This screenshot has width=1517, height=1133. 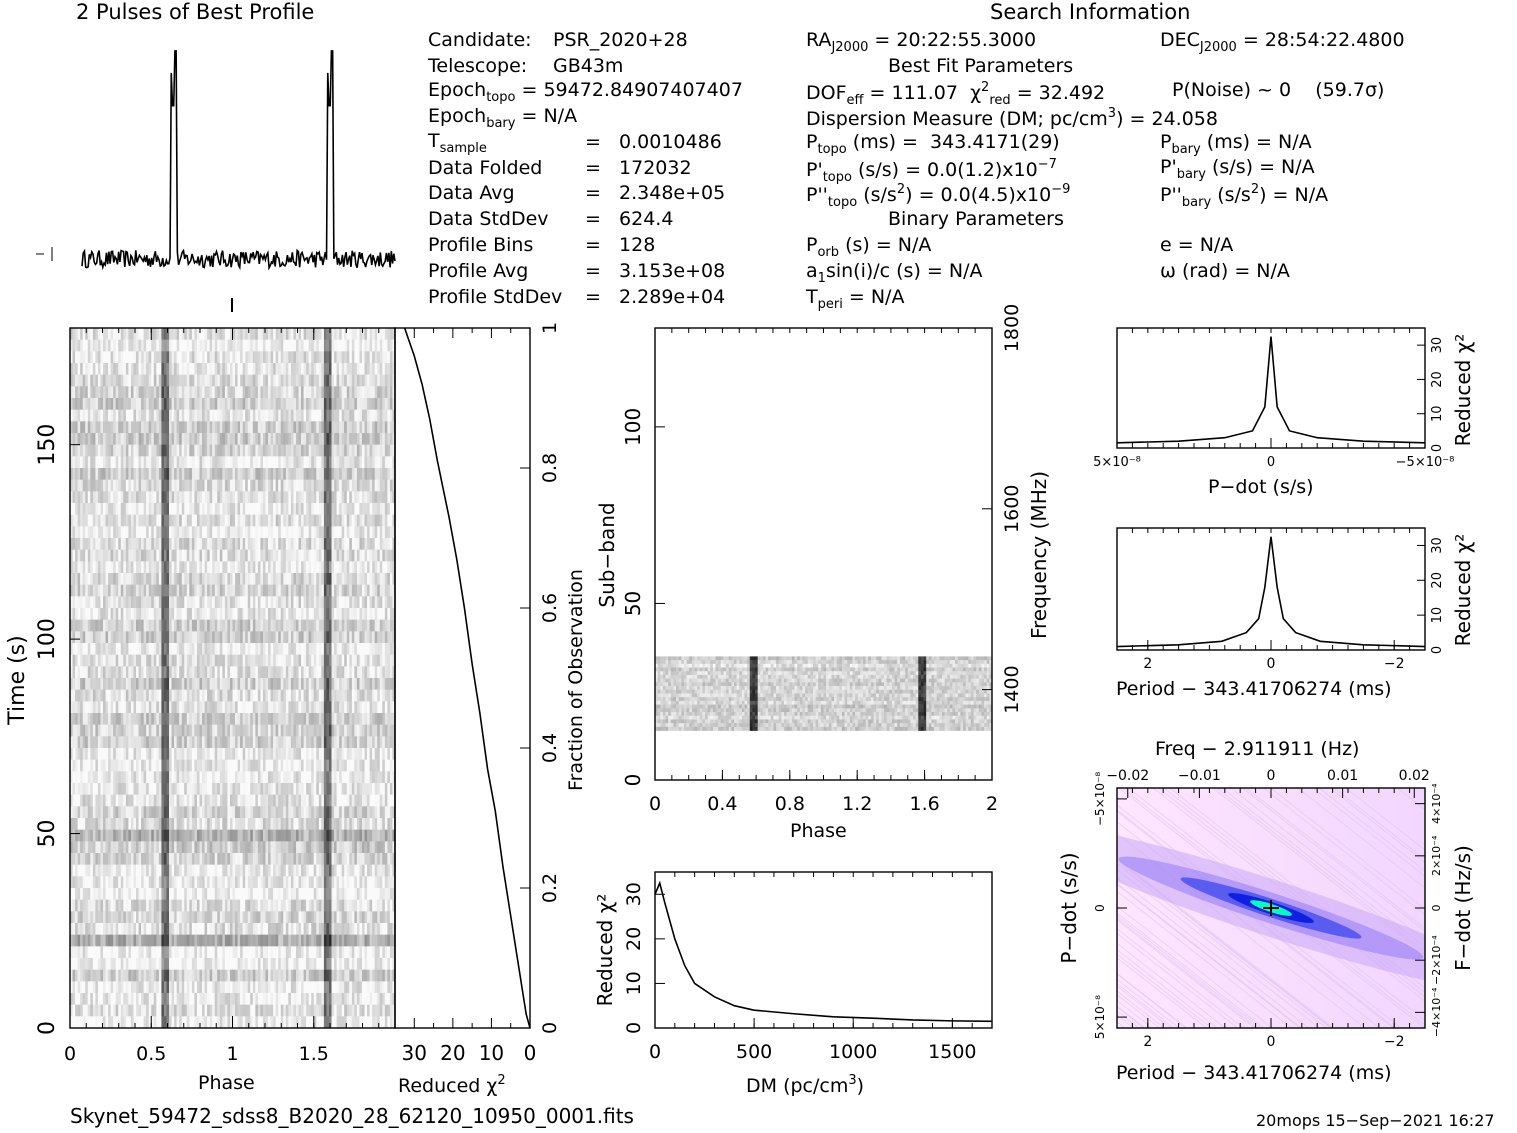 What do you see at coordinates (1236, 144) in the screenshot?
I see `p-bary: Pbary (ms) = N/A` at bounding box center [1236, 144].